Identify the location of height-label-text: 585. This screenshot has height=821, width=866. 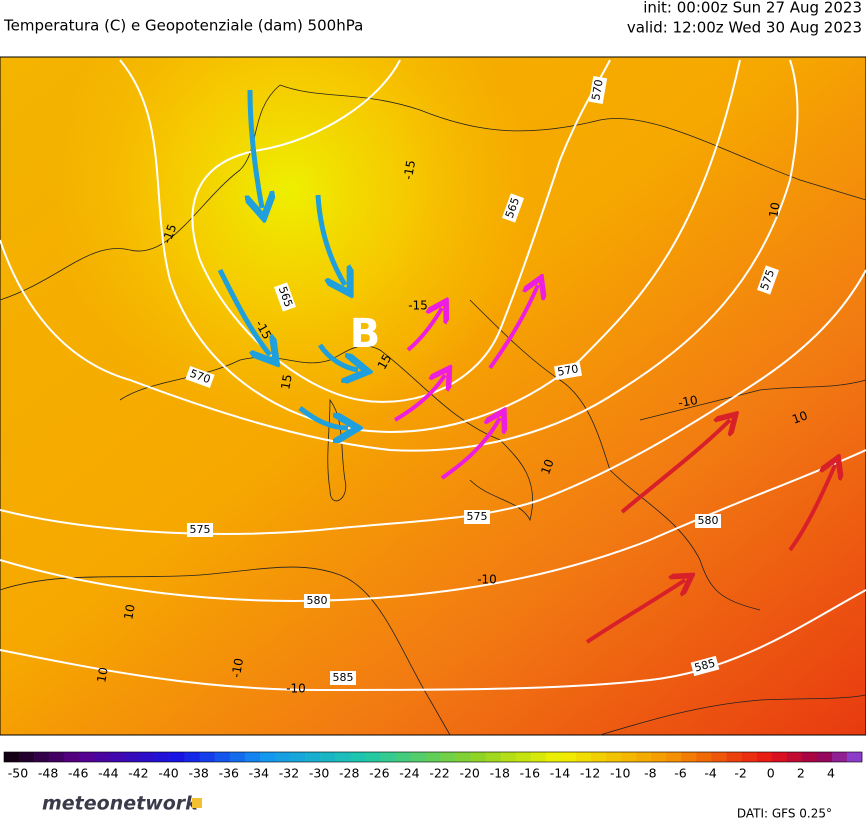
(343, 677).